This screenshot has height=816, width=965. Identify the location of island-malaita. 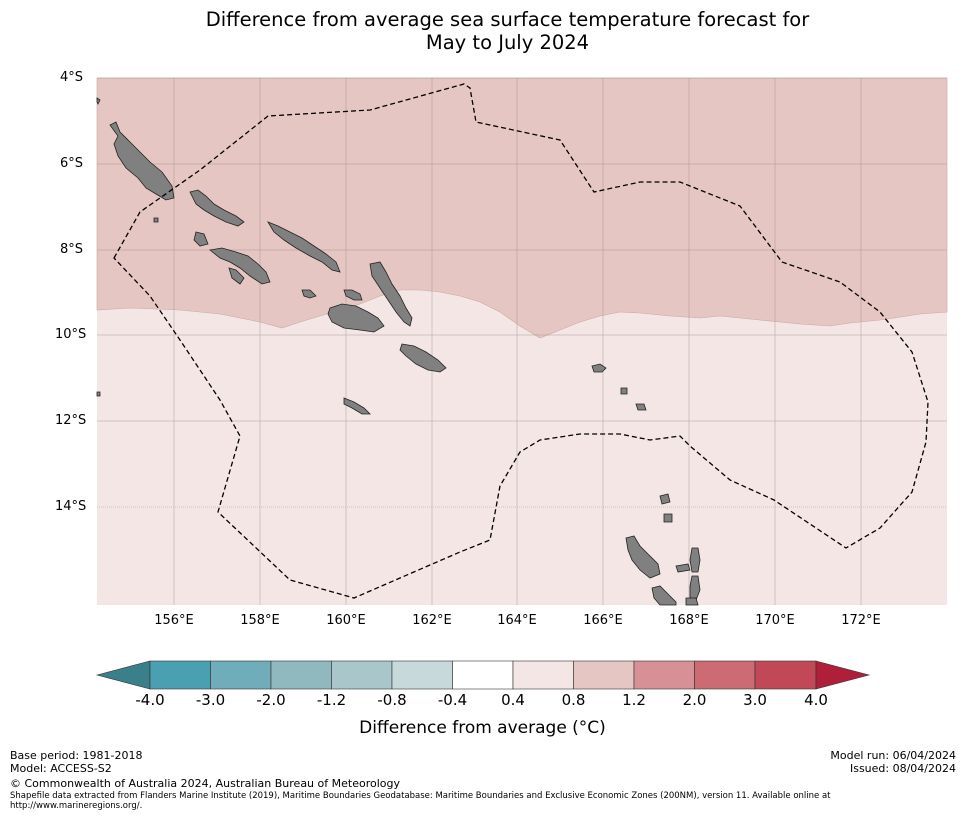
(391, 294).